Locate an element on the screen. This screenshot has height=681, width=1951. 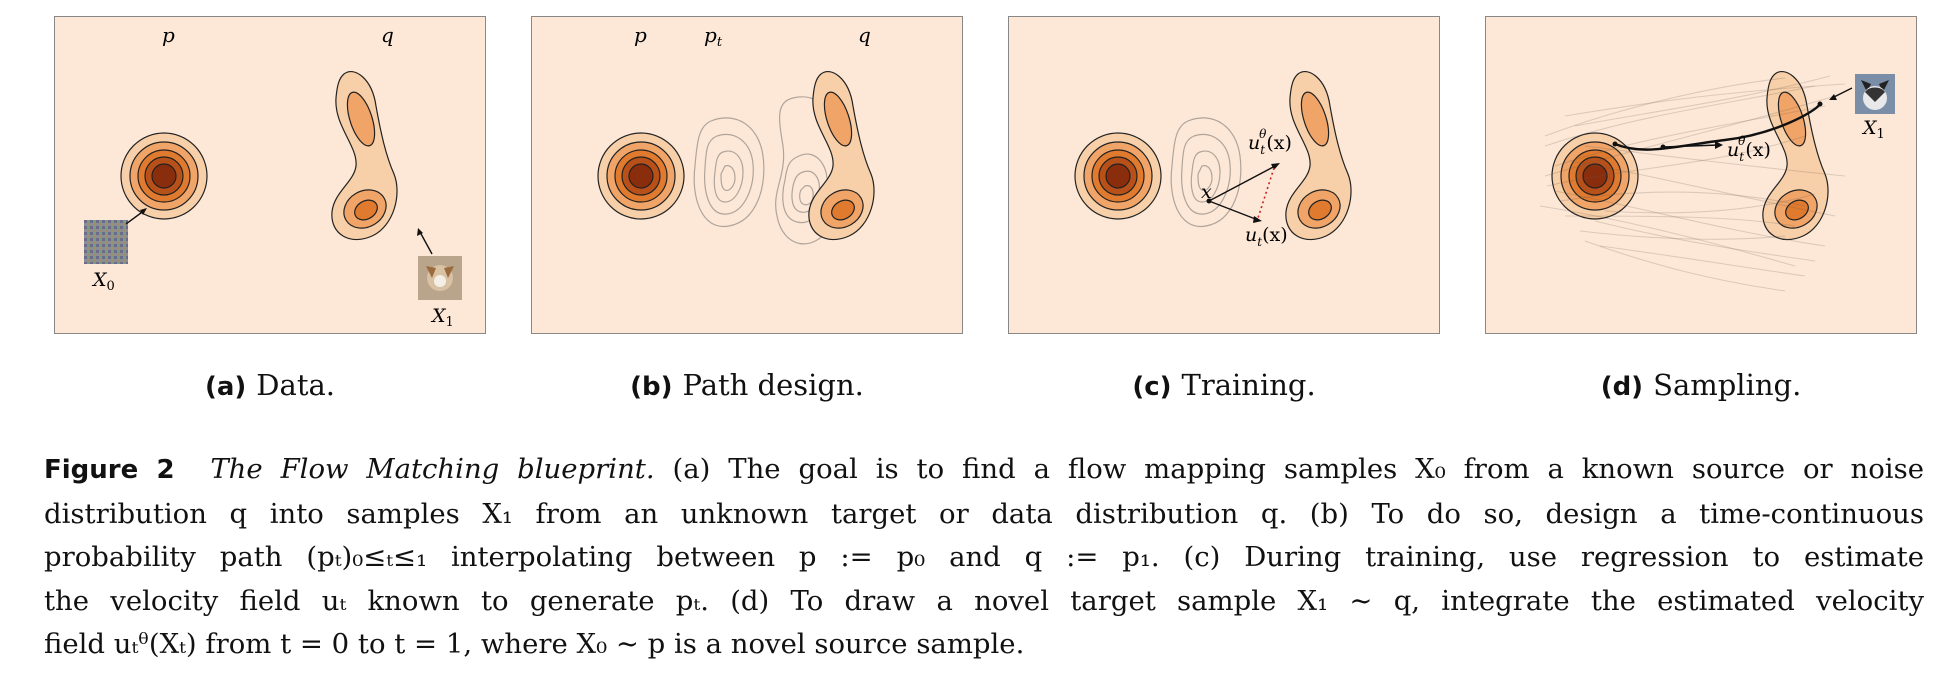
subcaption-b: (b) Path design. is located at coordinates (747, 385).